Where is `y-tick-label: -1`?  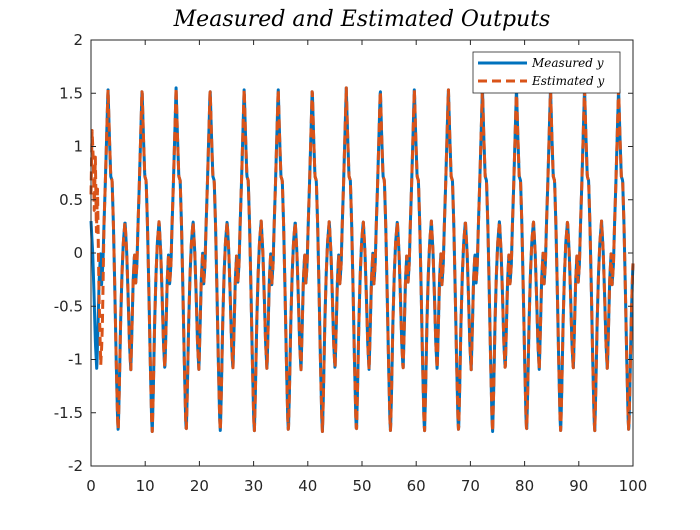
y-tick-label: -1 is located at coordinates (75, 360).